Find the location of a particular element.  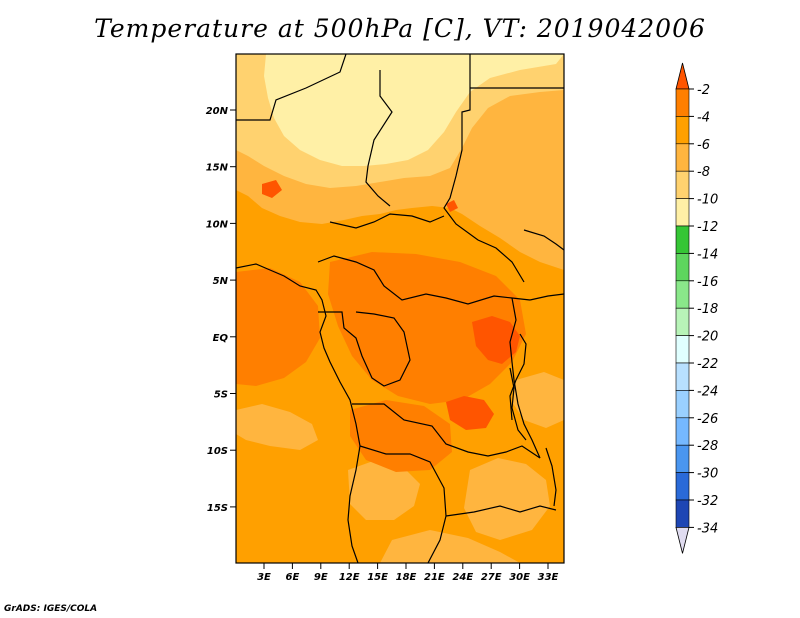

field-patch-e is located at coordinates (538, 400).